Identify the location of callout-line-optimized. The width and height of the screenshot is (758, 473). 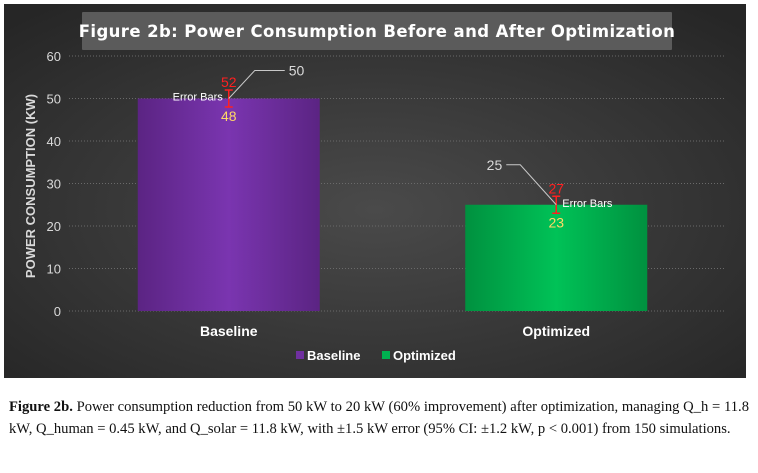
(531, 185).